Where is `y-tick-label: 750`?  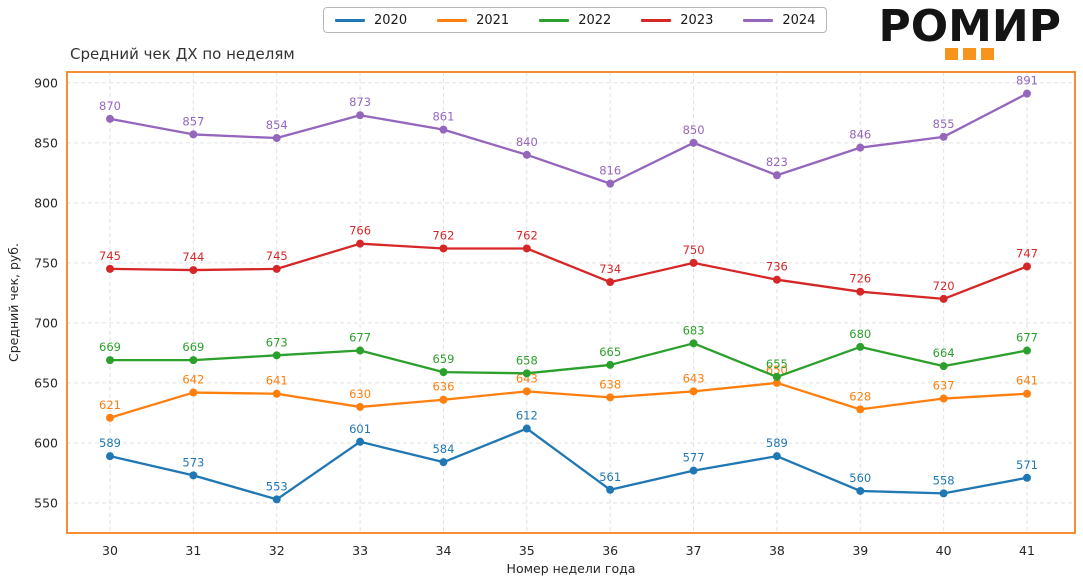 y-tick-label: 750 is located at coordinates (46, 262).